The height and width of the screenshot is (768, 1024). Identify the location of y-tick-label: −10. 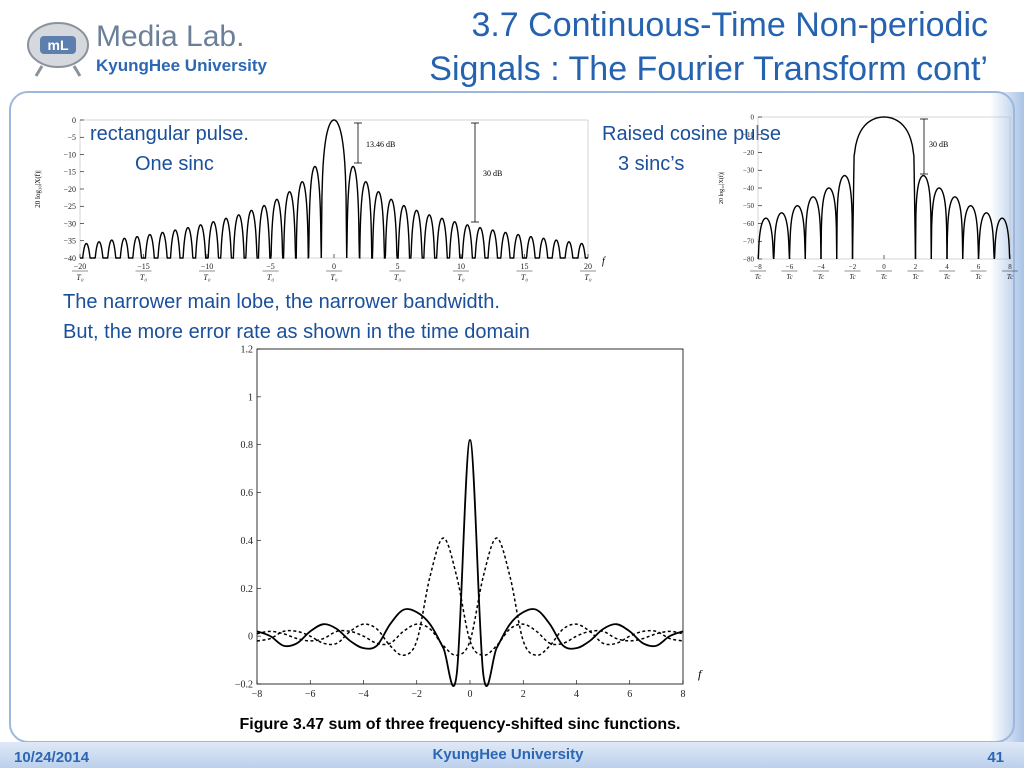
(69, 154).